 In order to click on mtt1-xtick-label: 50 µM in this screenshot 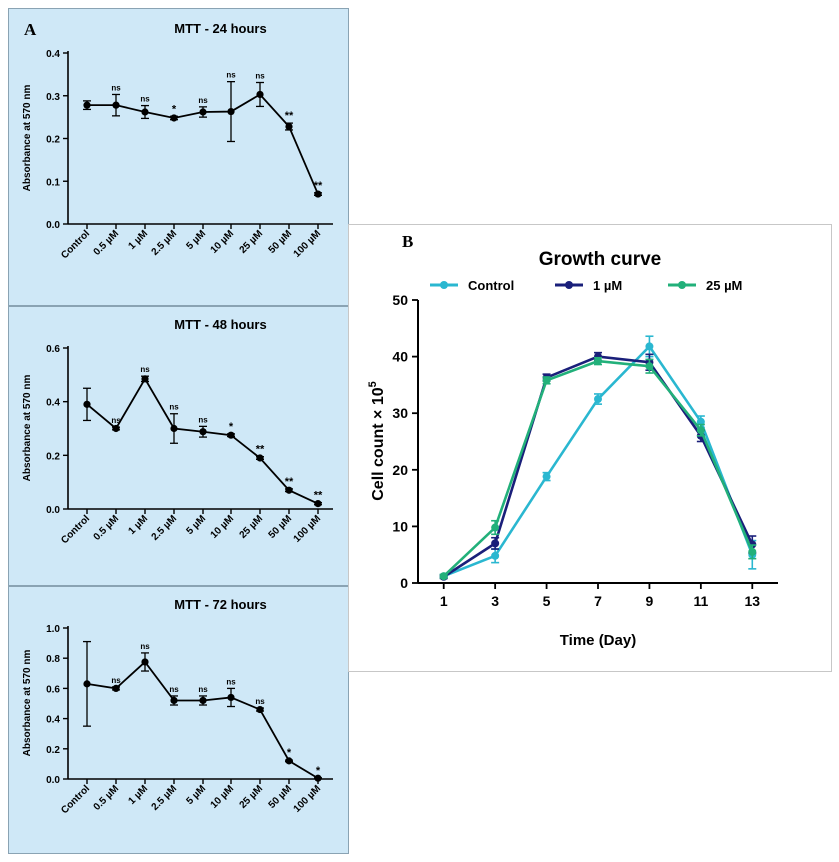, I will do `click(281, 242)`.